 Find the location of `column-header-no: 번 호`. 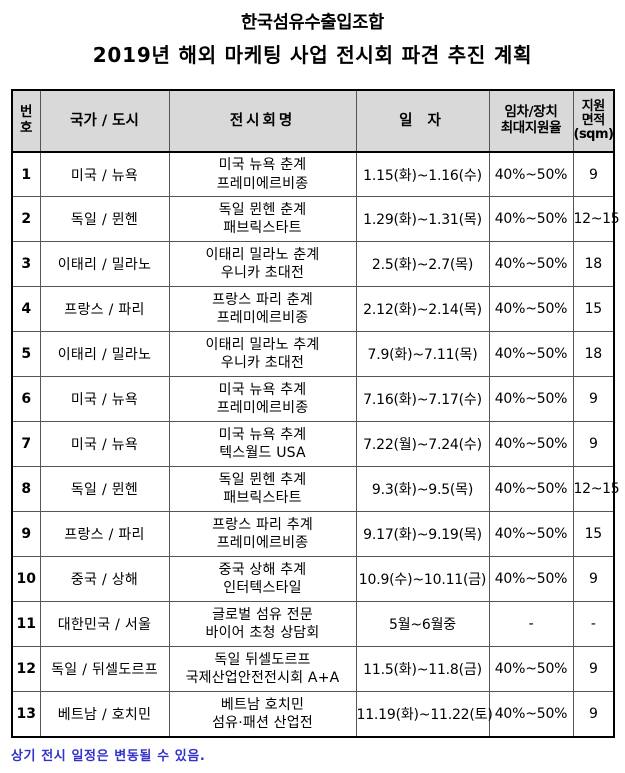

column-header-no: 번 호 is located at coordinates (26, 121).